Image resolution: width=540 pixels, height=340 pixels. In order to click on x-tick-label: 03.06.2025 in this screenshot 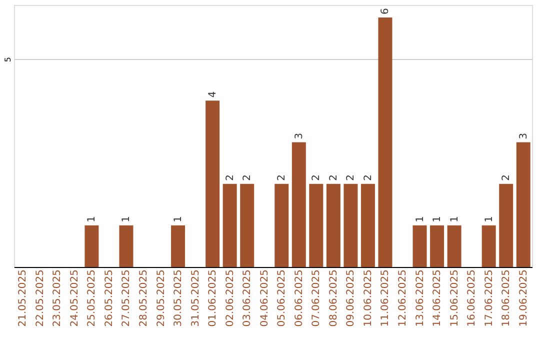, I will do `click(248, 298)`.